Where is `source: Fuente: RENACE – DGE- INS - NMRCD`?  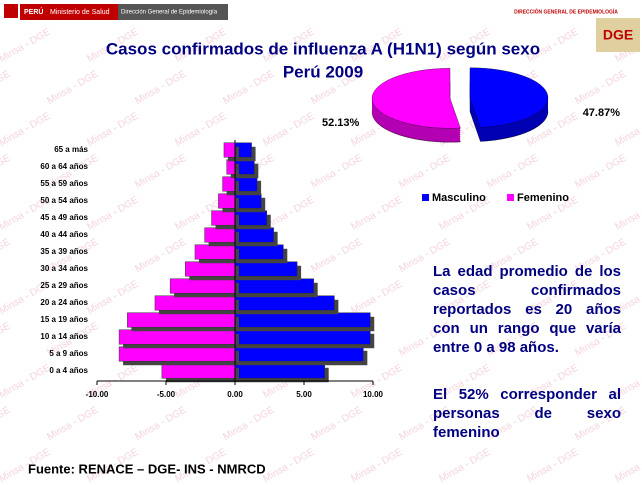
source: Fuente: RENACE – DGE- INS - NMRCD is located at coordinates (147, 468).